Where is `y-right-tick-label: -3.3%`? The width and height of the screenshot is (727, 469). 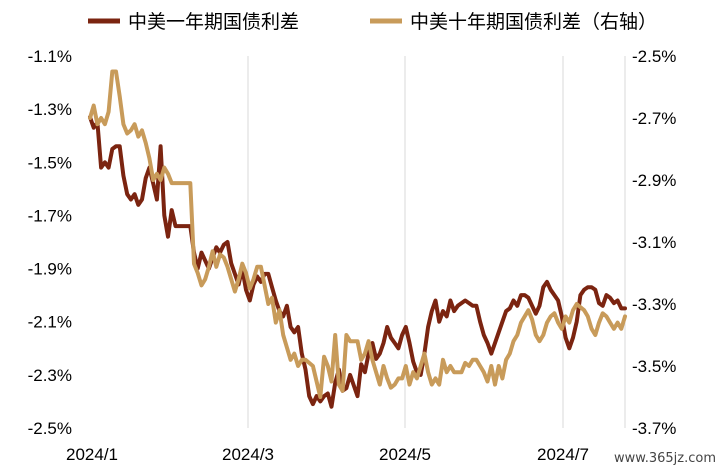 y-right-tick-label: -3.3% is located at coordinates (654, 304).